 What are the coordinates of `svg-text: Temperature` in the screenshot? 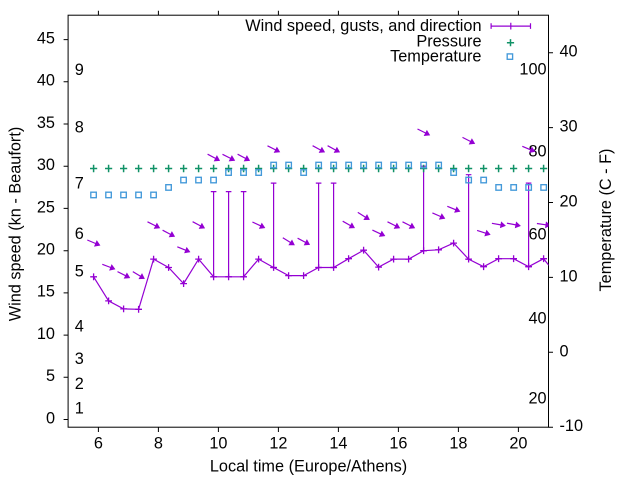 It's located at (435, 57).